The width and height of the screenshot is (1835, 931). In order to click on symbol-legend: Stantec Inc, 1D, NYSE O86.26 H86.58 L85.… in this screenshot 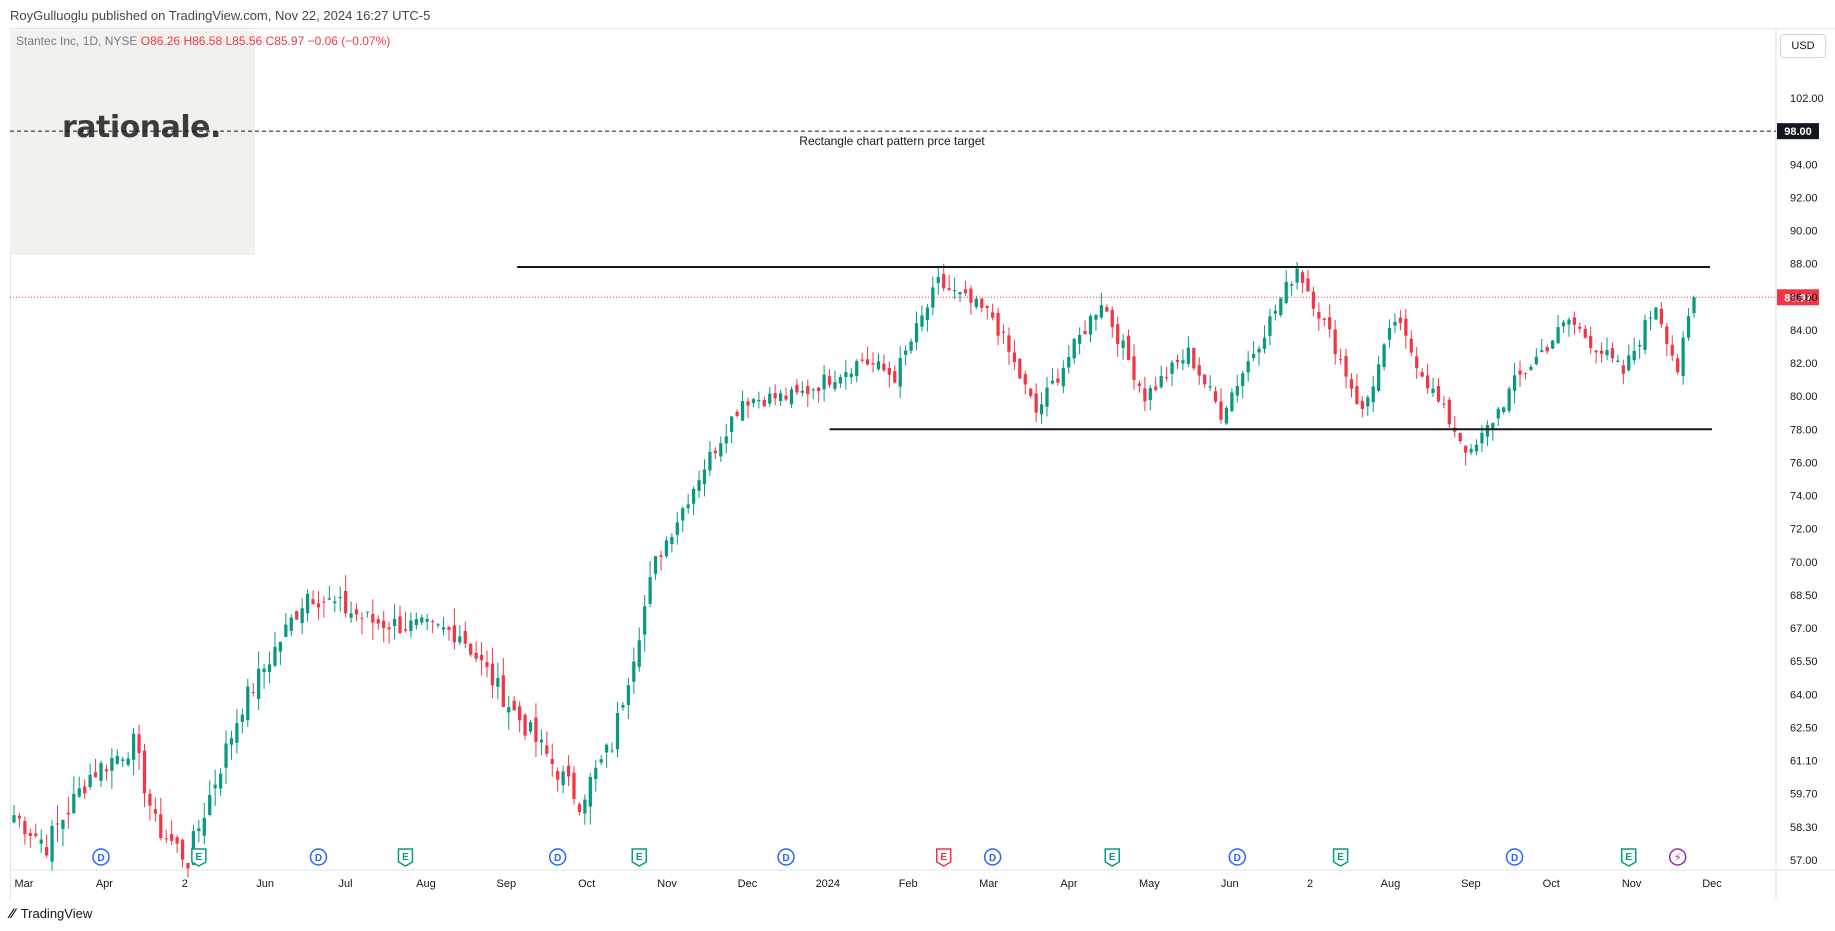, I will do `click(203, 41)`.